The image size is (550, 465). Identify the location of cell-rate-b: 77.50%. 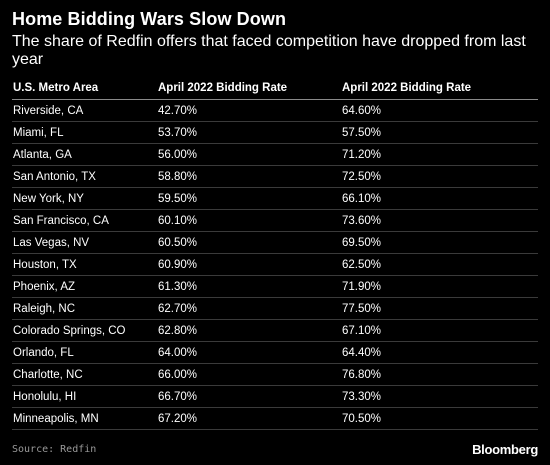
(440, 308).